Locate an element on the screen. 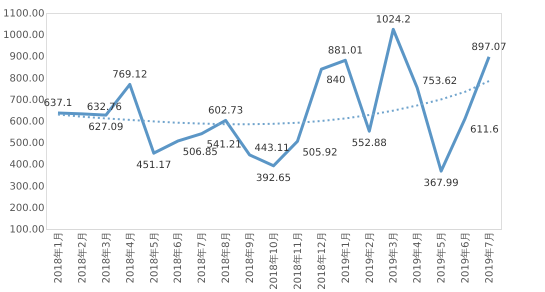 The width and height of the screenshot is (545, 292). x-tick-label: 2018年11月 is located at coordinates (298, 261).